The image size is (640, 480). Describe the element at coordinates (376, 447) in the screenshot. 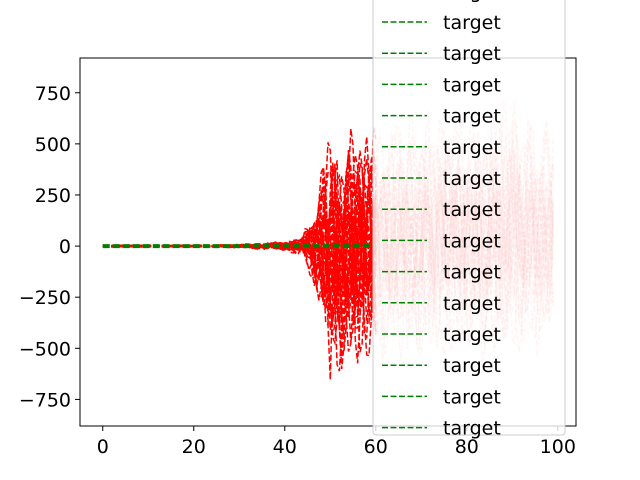

I see `x-tick-label: 60` at that location.